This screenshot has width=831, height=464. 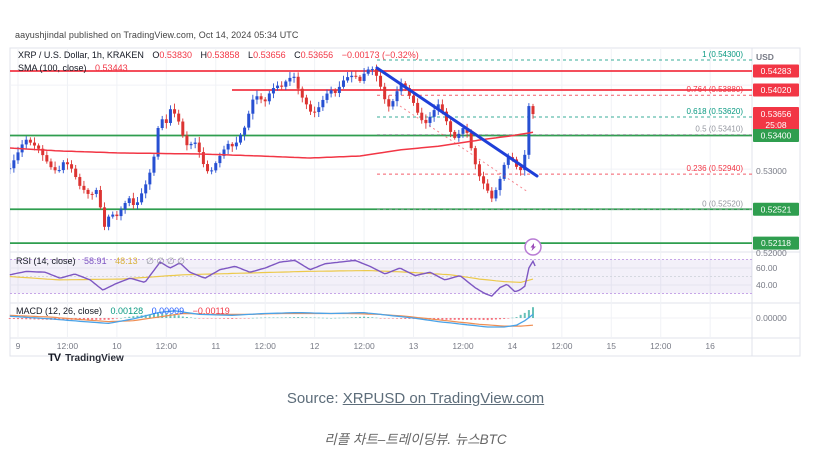 I want to click on alert-marker-icon, so click(x=533, y=247).